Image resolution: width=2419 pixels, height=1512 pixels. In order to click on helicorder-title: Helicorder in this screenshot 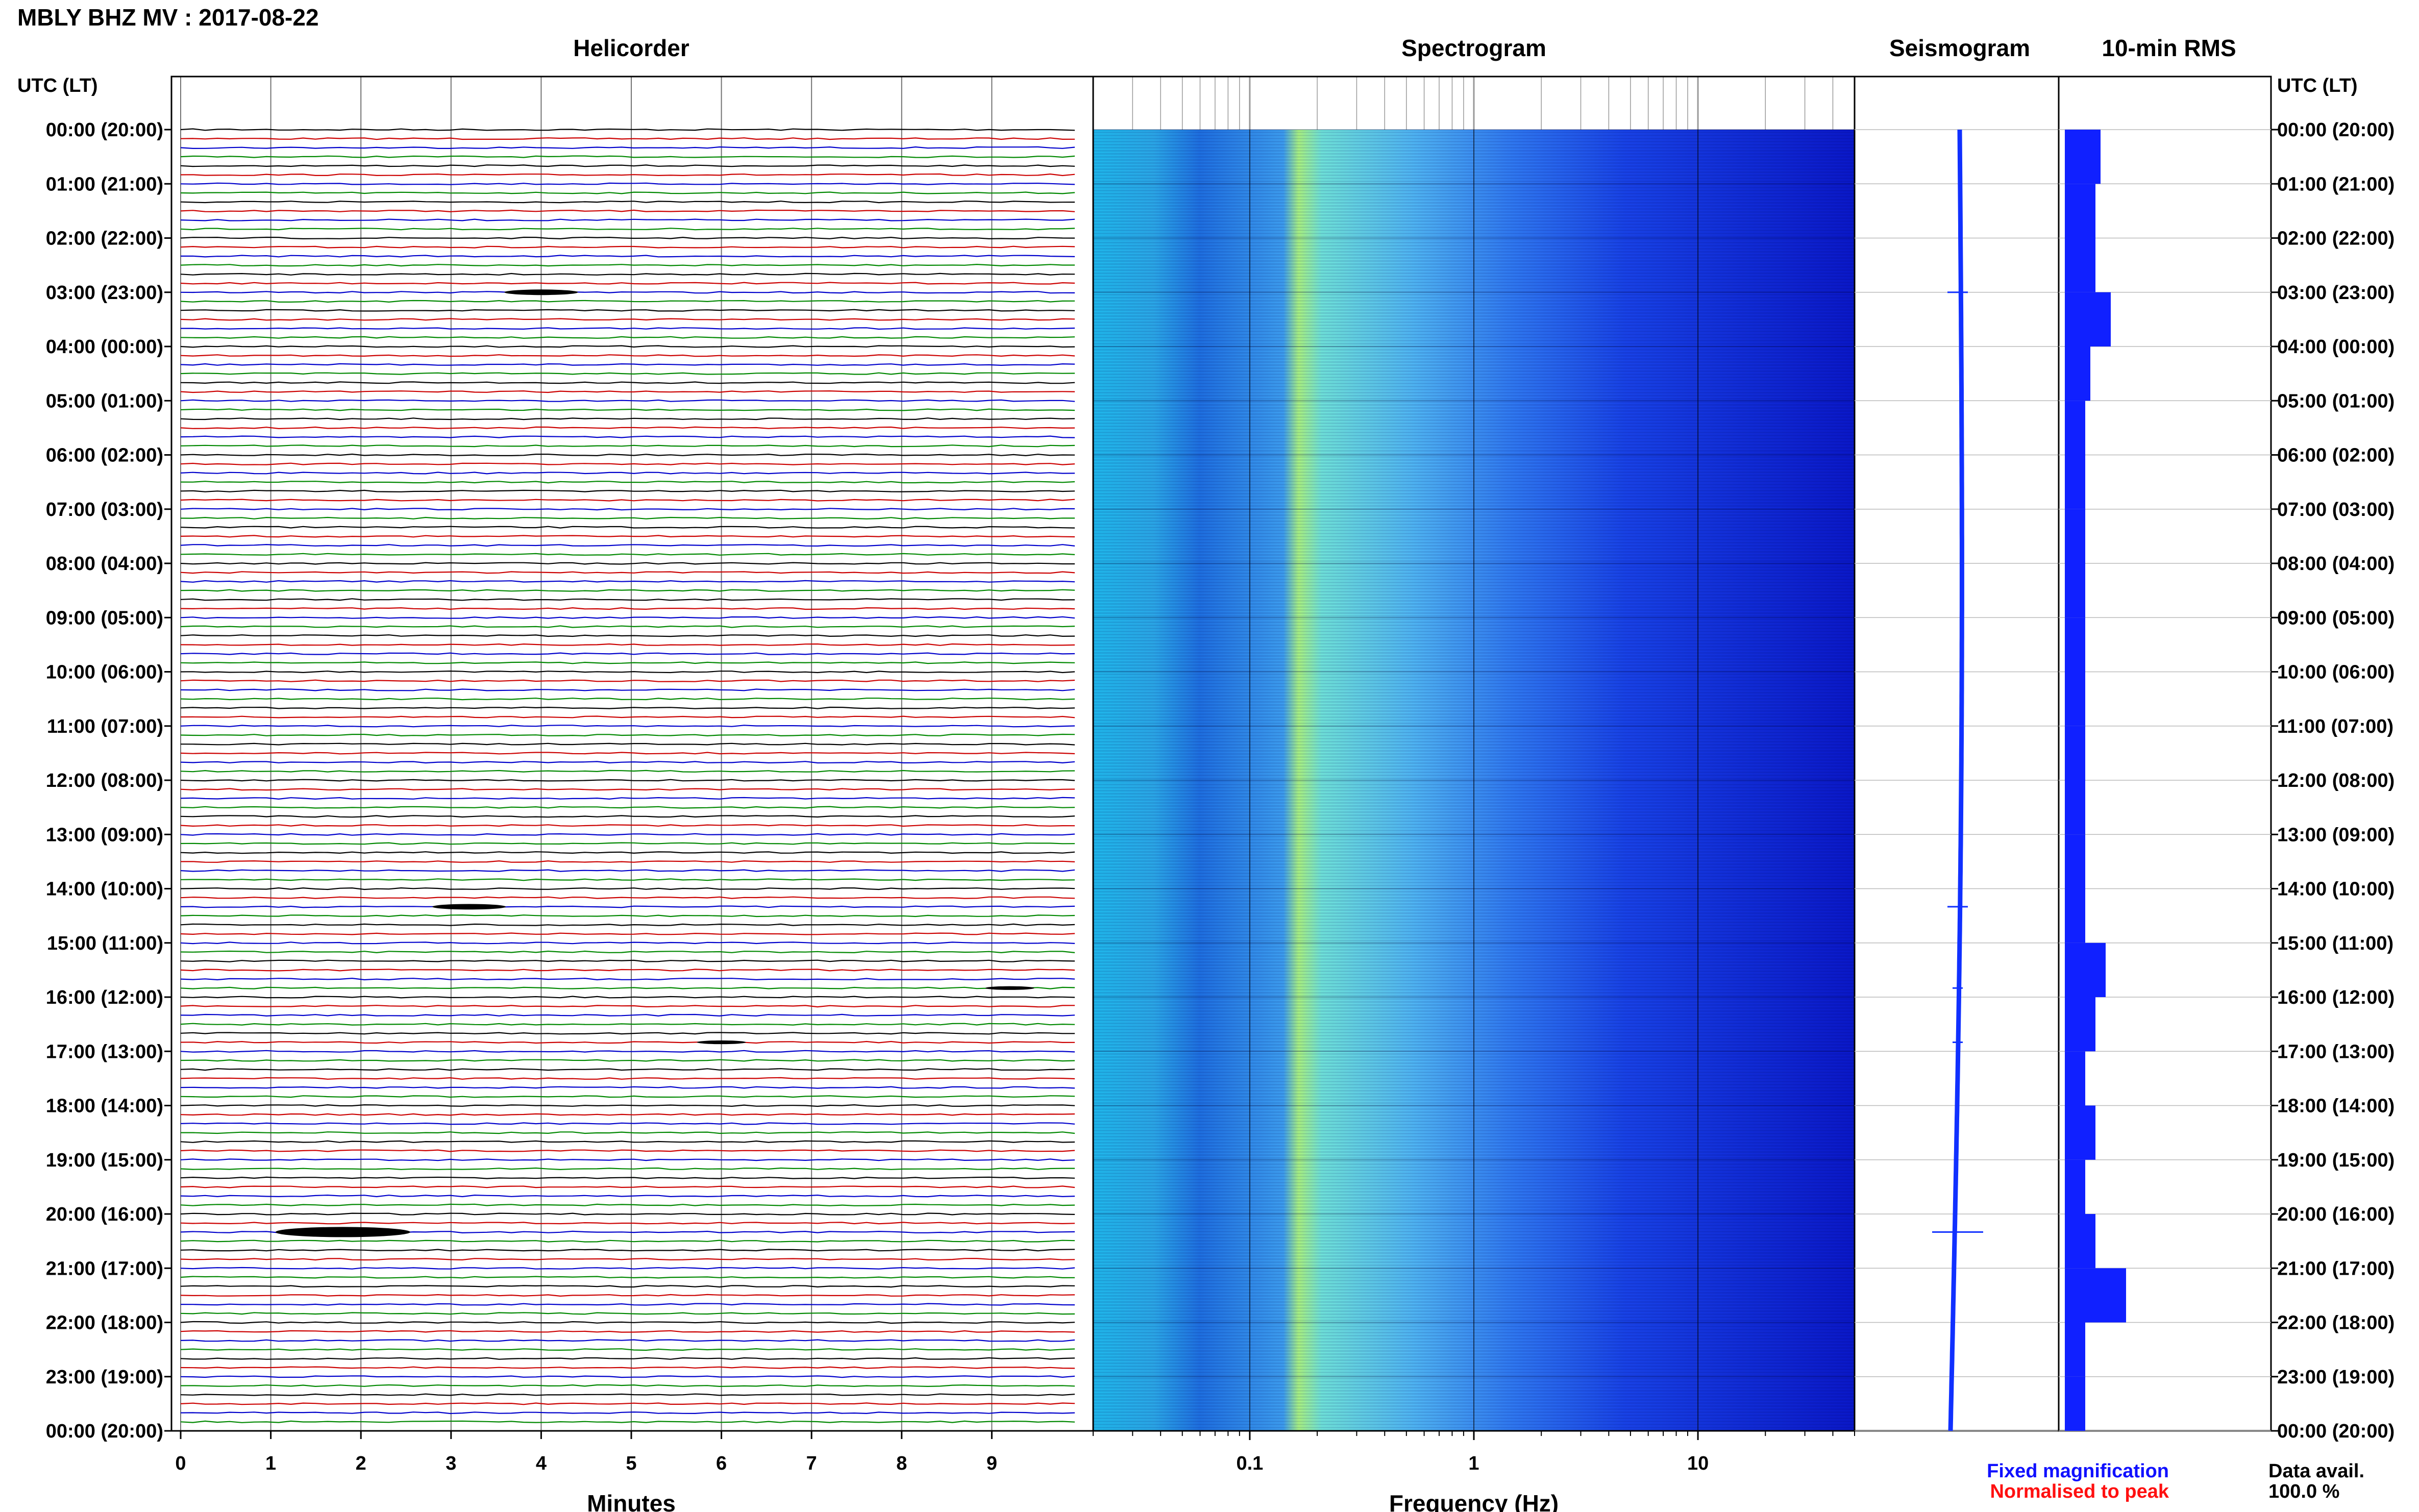, I will do `click(631, 48)`.